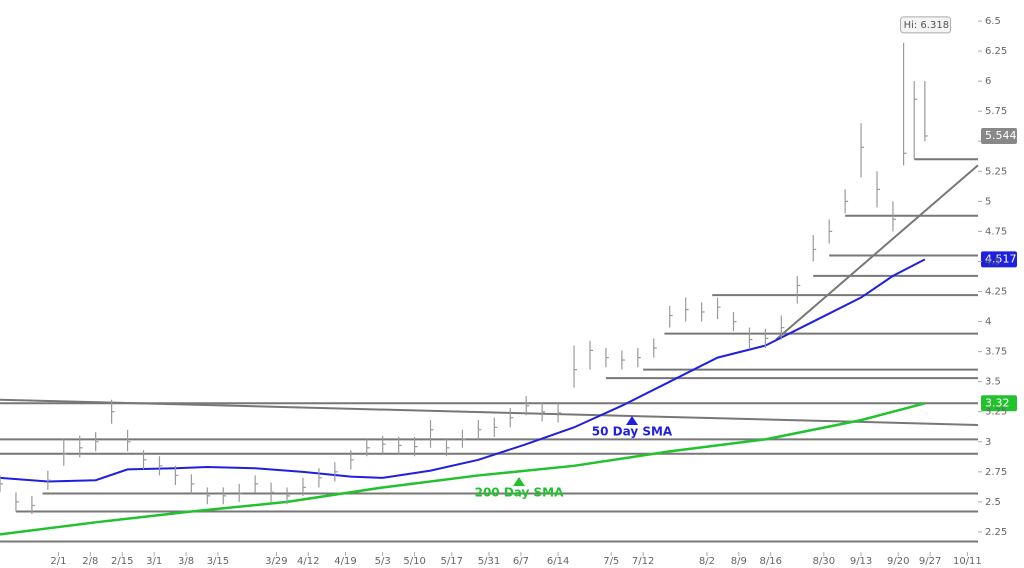 This screenshot has height=568, width=1024. What do you see at coordinates (996, 292) in the screenshot?
I see `y-tick-label: 4.25` at bounding box center [996, 292].